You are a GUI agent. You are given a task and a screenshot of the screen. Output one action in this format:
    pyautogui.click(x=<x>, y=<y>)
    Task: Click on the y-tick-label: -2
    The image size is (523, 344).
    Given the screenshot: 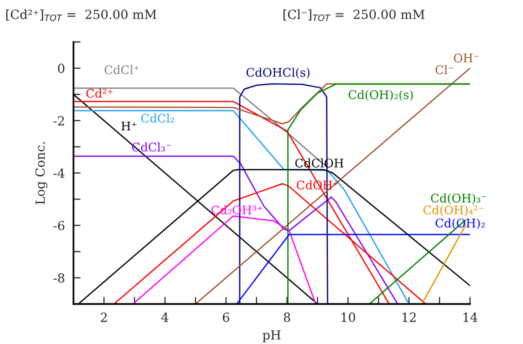 What is the action you would take?
    pyautogui.click(x=59, y=121)
    